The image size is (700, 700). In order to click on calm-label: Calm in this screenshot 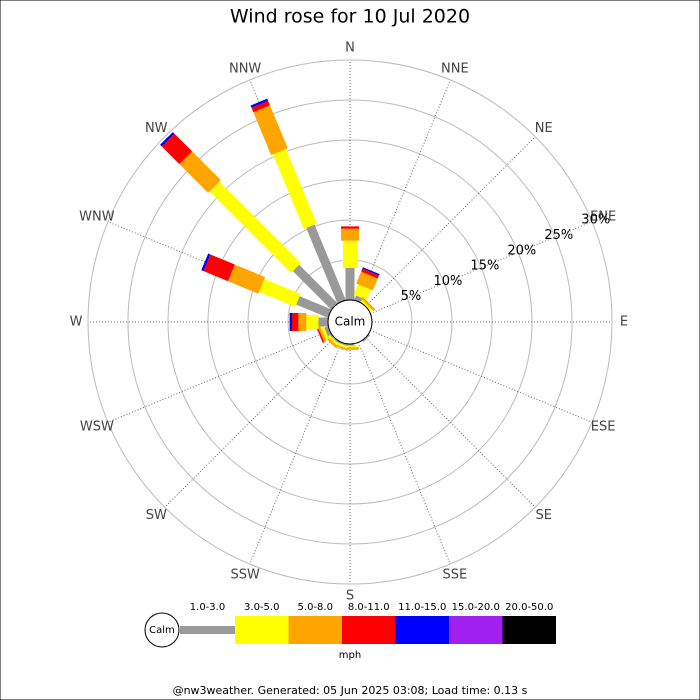, I will do `click(350, 322)`.